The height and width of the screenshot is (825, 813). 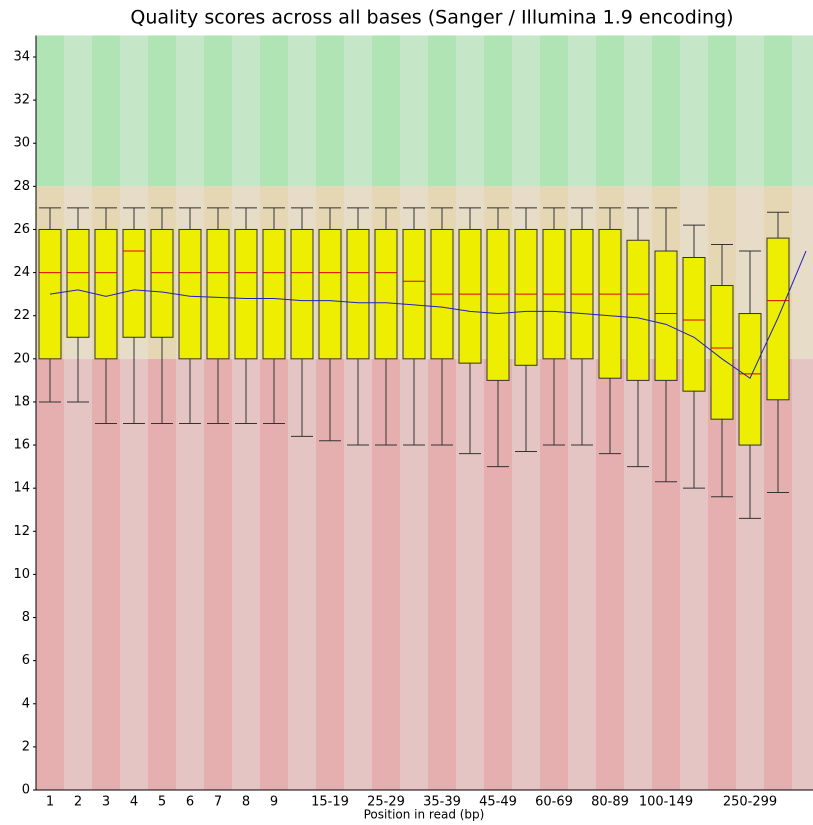 What do you see at coordinates (26, 790) in the screenshot?
I see `y-tick-label: 0` at bounding box center [26, 790].